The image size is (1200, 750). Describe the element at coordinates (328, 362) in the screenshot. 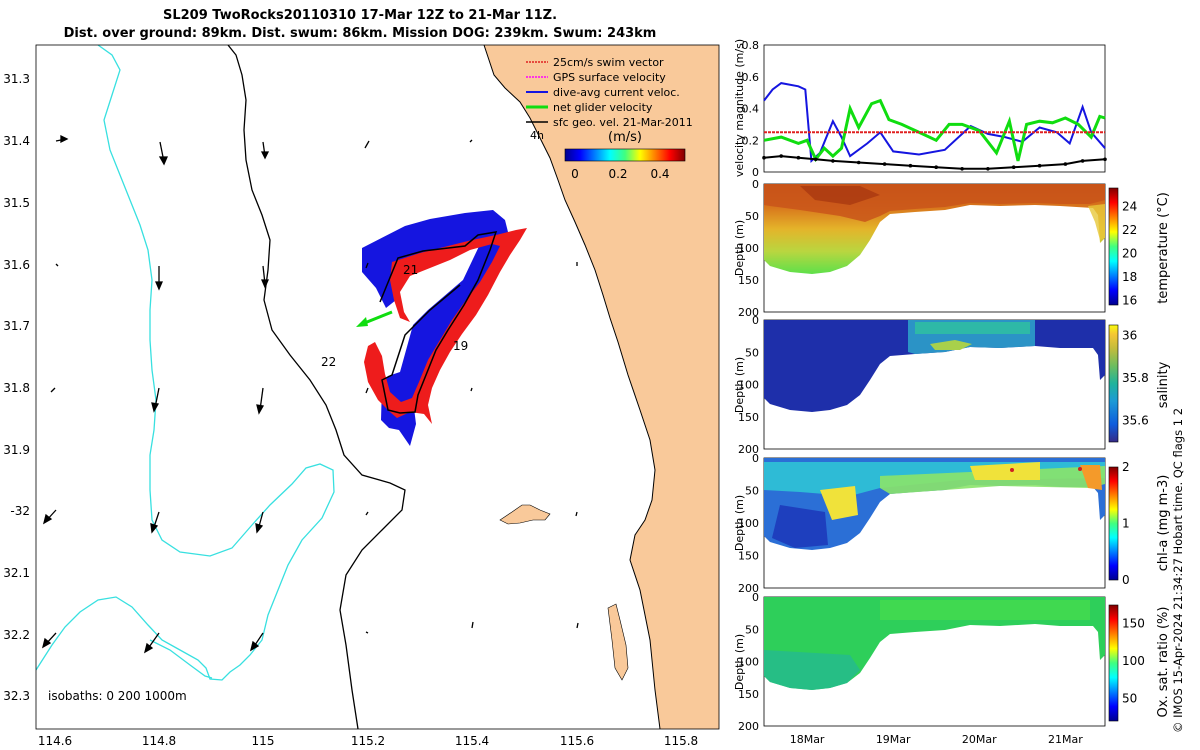

I see `day-label-22: 22` at that location.